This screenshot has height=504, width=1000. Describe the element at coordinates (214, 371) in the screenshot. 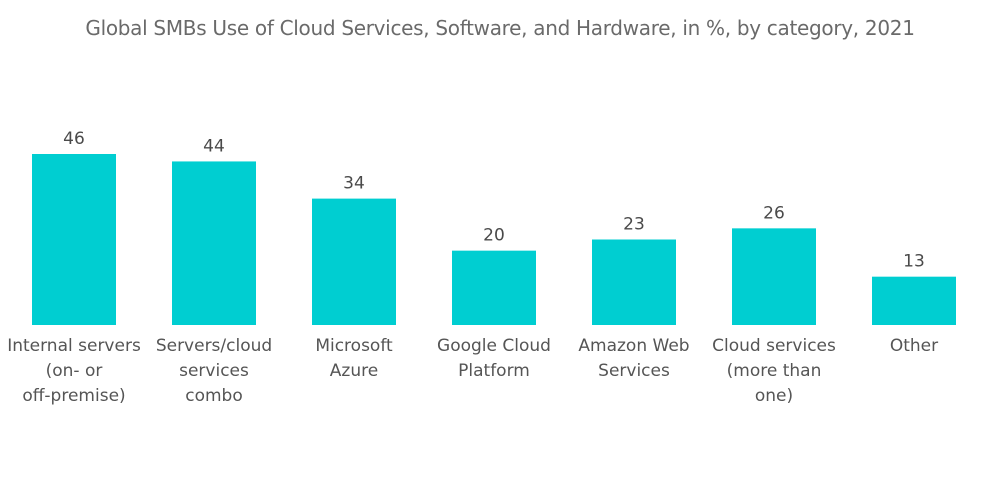

I see `category-label: services` at that location.